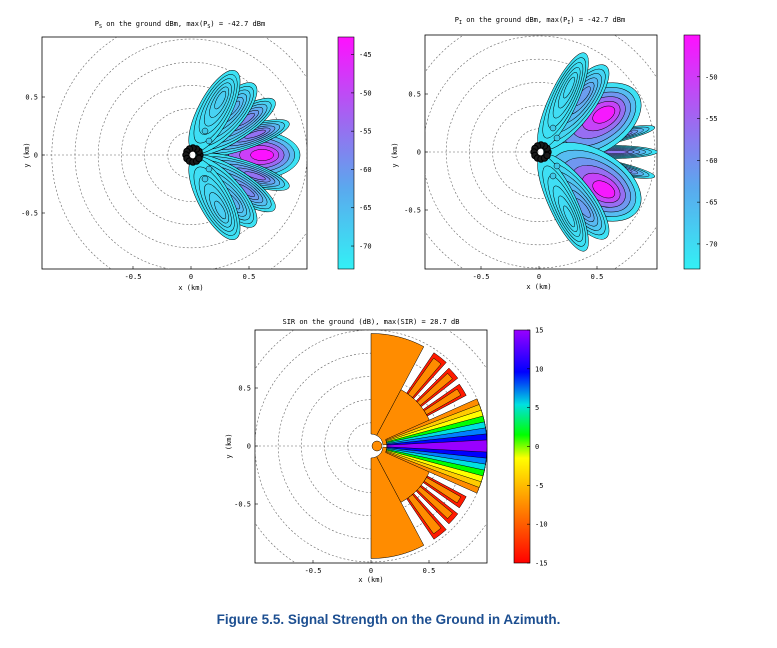 Image resolution: width=777 pixels, height=648 pixels. Describe the element at coordinates (539, 369) in the screenshot. I see `sir-colorbar-tick-label: 10` at that location.